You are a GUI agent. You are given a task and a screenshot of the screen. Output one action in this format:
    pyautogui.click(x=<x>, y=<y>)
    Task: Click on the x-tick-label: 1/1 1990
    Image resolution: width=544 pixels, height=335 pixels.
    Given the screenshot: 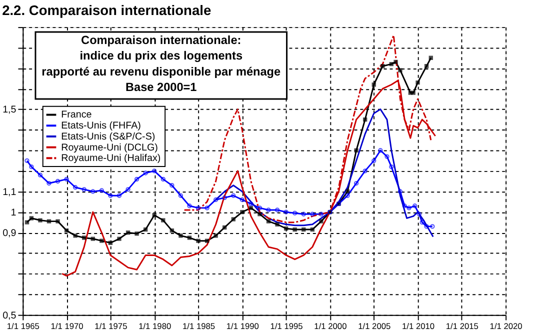 What is the action you would take?
    pyautogui.click(x=243, y=326)
    